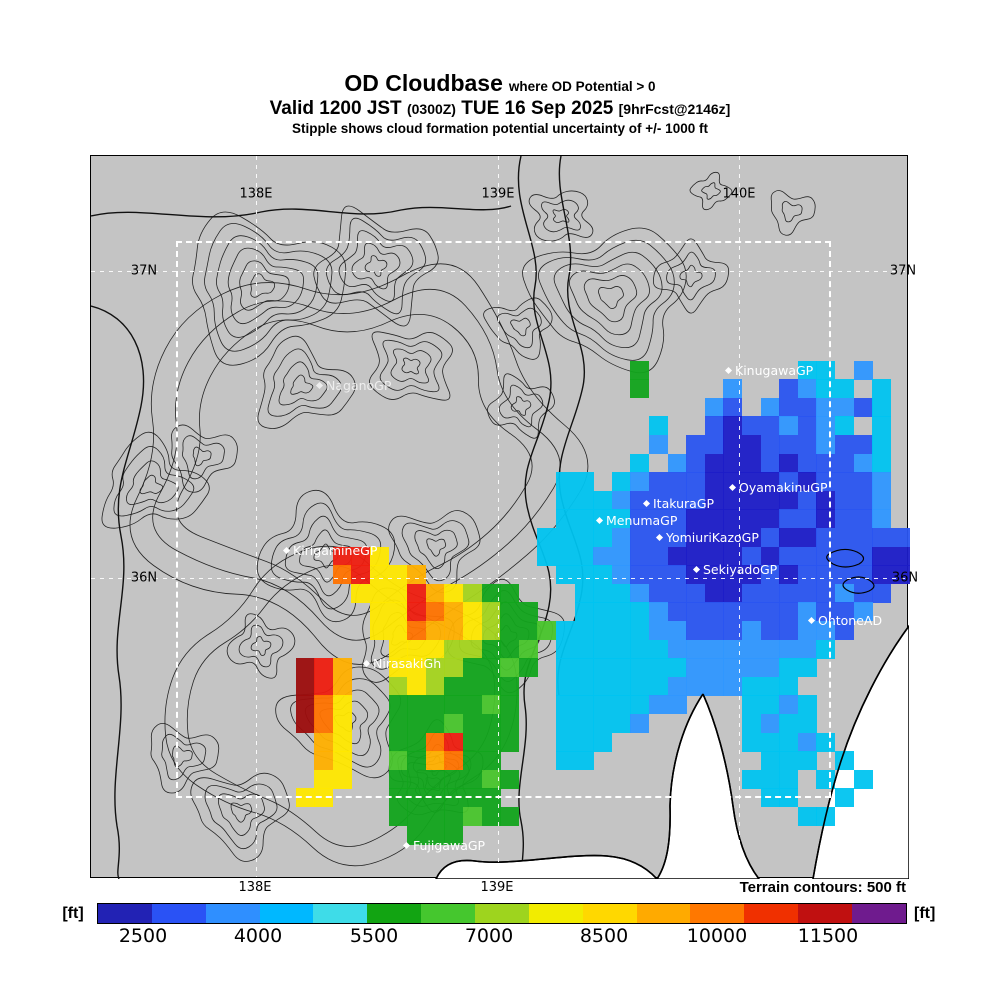 This screenshot has width=1000, height=1000. I want to click on title-line: OD Cloudbase where OD Potential > 0, so click(500, 83).